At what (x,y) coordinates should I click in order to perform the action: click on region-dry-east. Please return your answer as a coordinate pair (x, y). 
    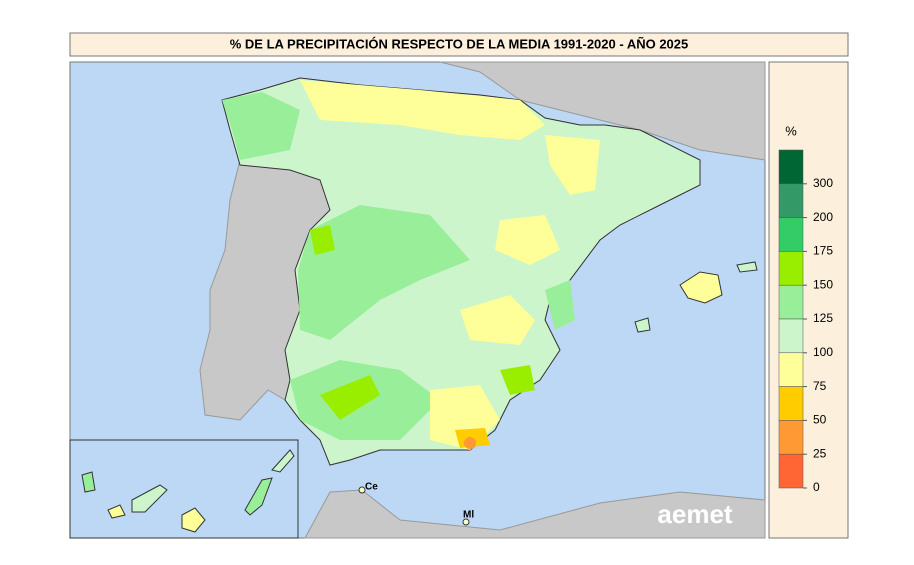
    Looking at the image, I should click on (527, 240).